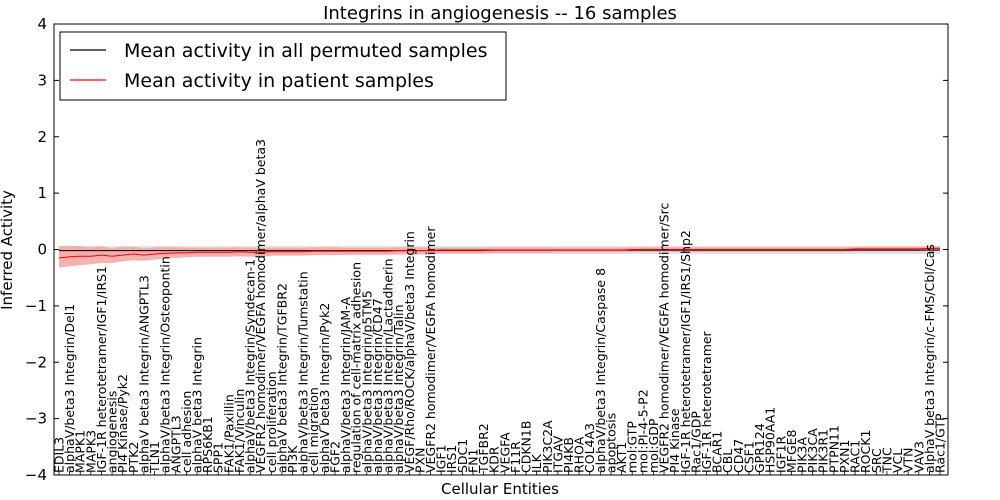  I want to click on x-tick-label: regulation of cell-matrix adhesion, so click(356, 367).